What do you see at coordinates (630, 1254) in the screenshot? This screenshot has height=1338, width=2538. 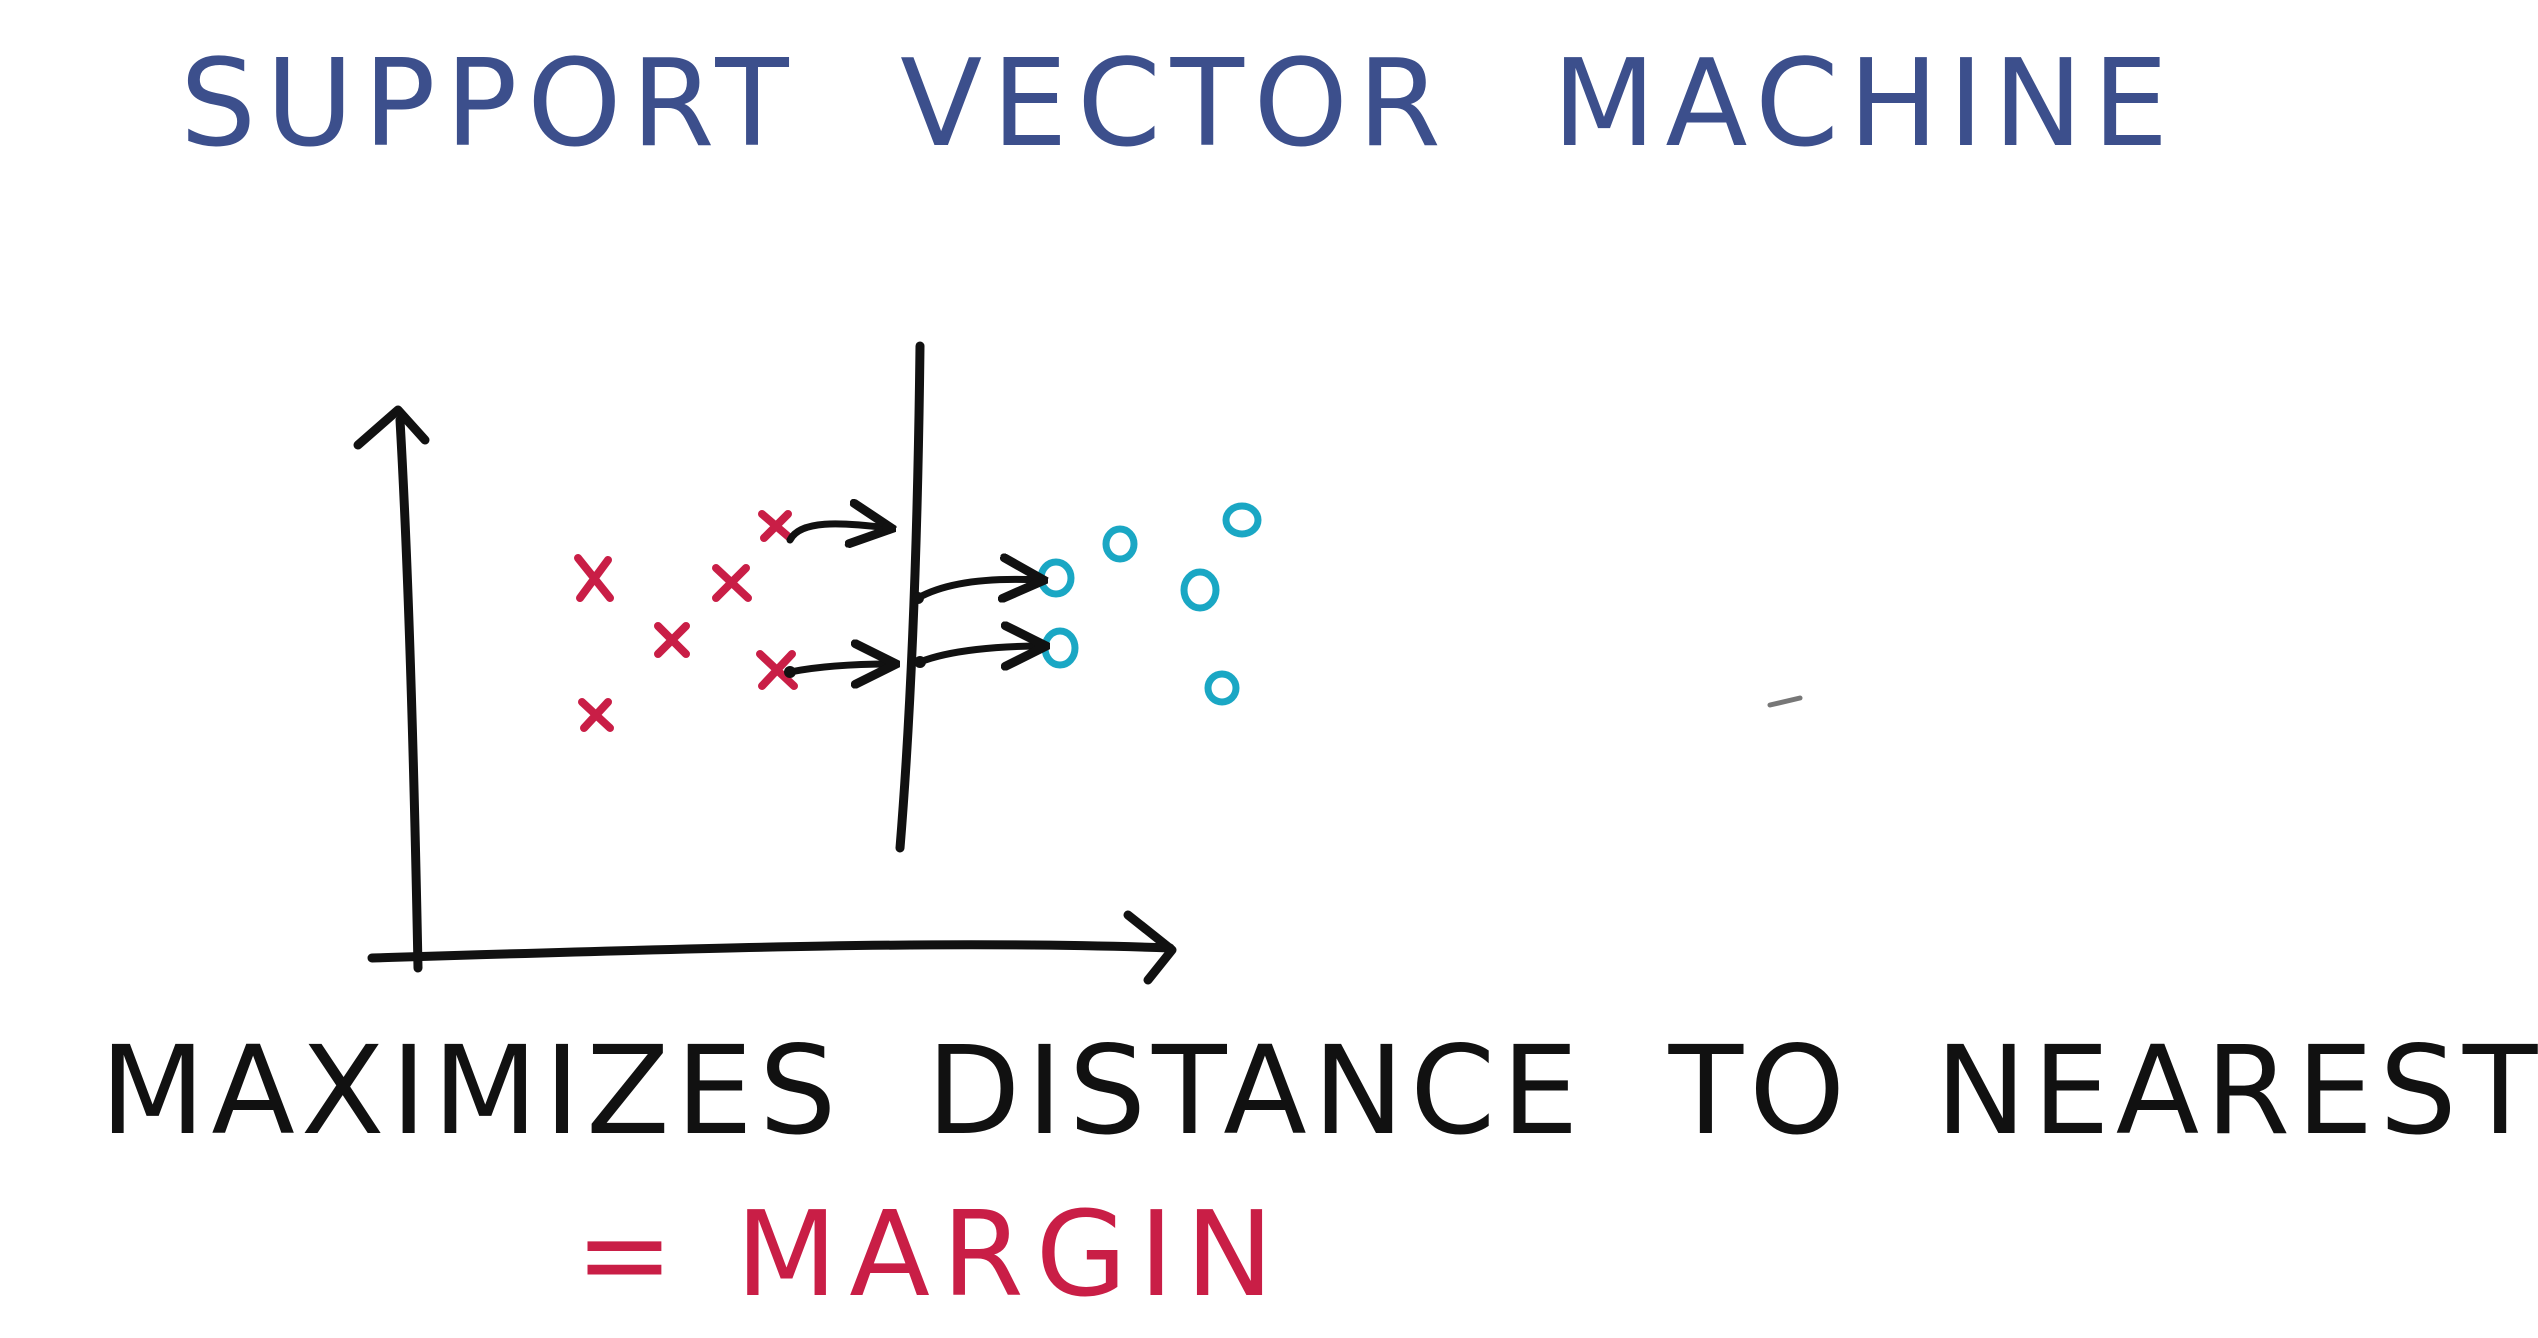 I see `equals-sign: =` at bounding box center [630, 1254].